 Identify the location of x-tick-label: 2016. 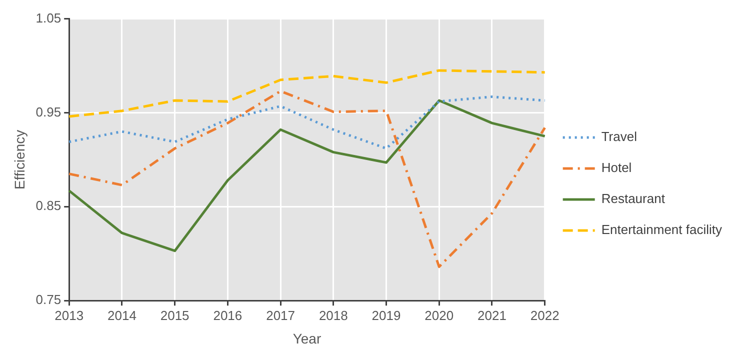
(227, 315).